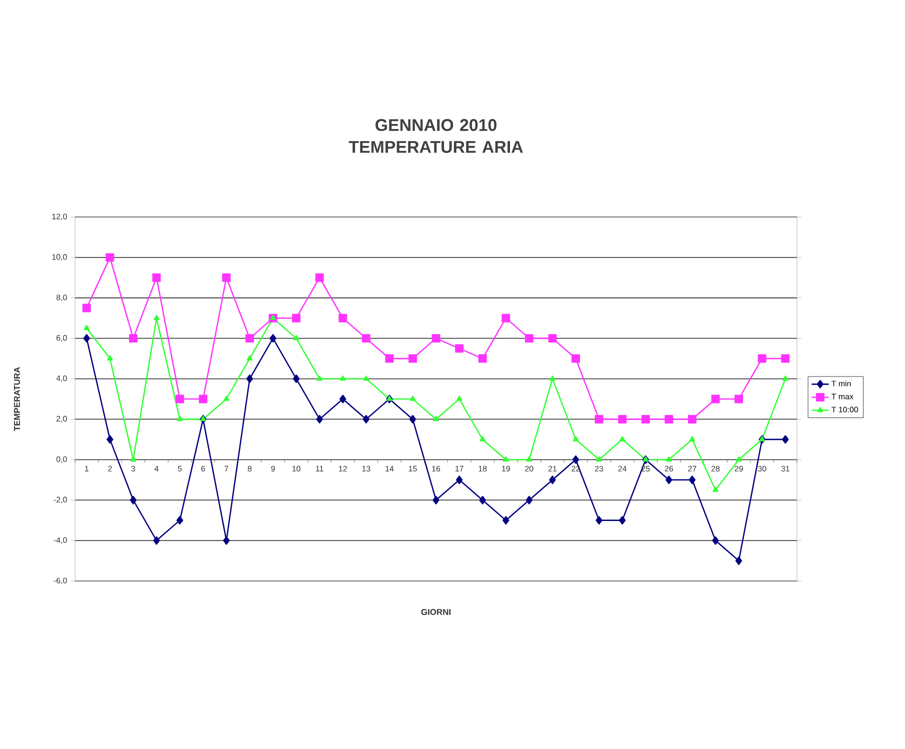 The width and height of the screenshot is (905, 749). I want to click on y-axis-title: TEMPERATURA, so click(17, 399).